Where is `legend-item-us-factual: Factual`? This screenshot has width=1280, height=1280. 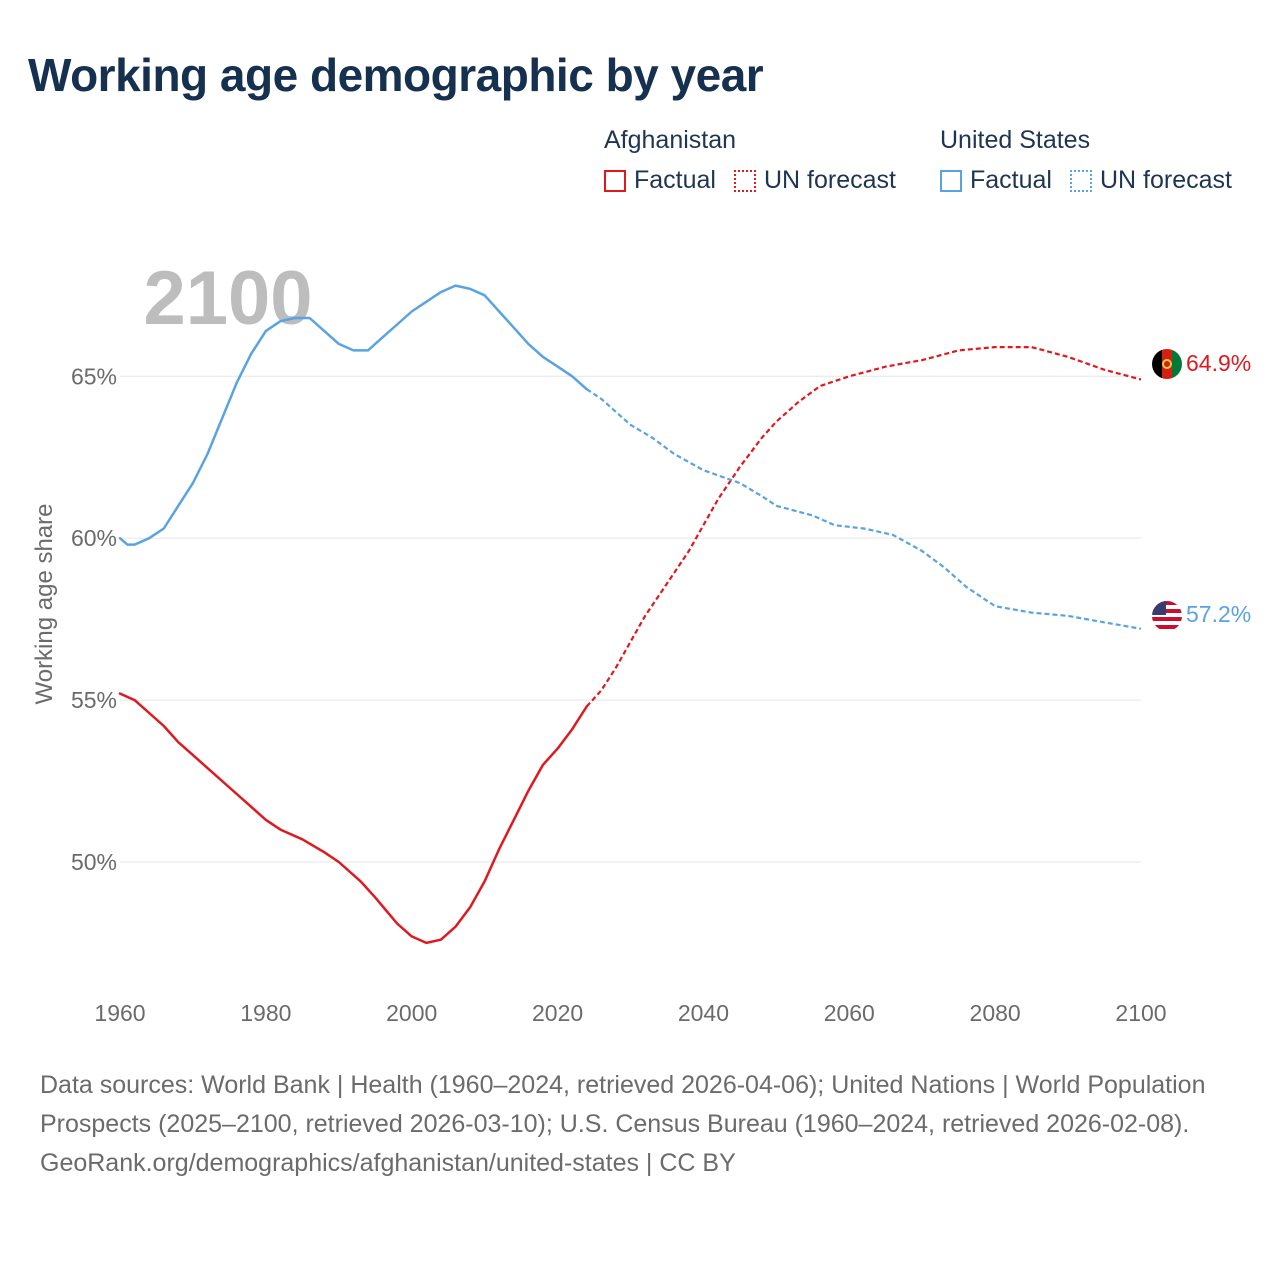
legend-item-us-factual: Factual is located at coordinates (996, 180).